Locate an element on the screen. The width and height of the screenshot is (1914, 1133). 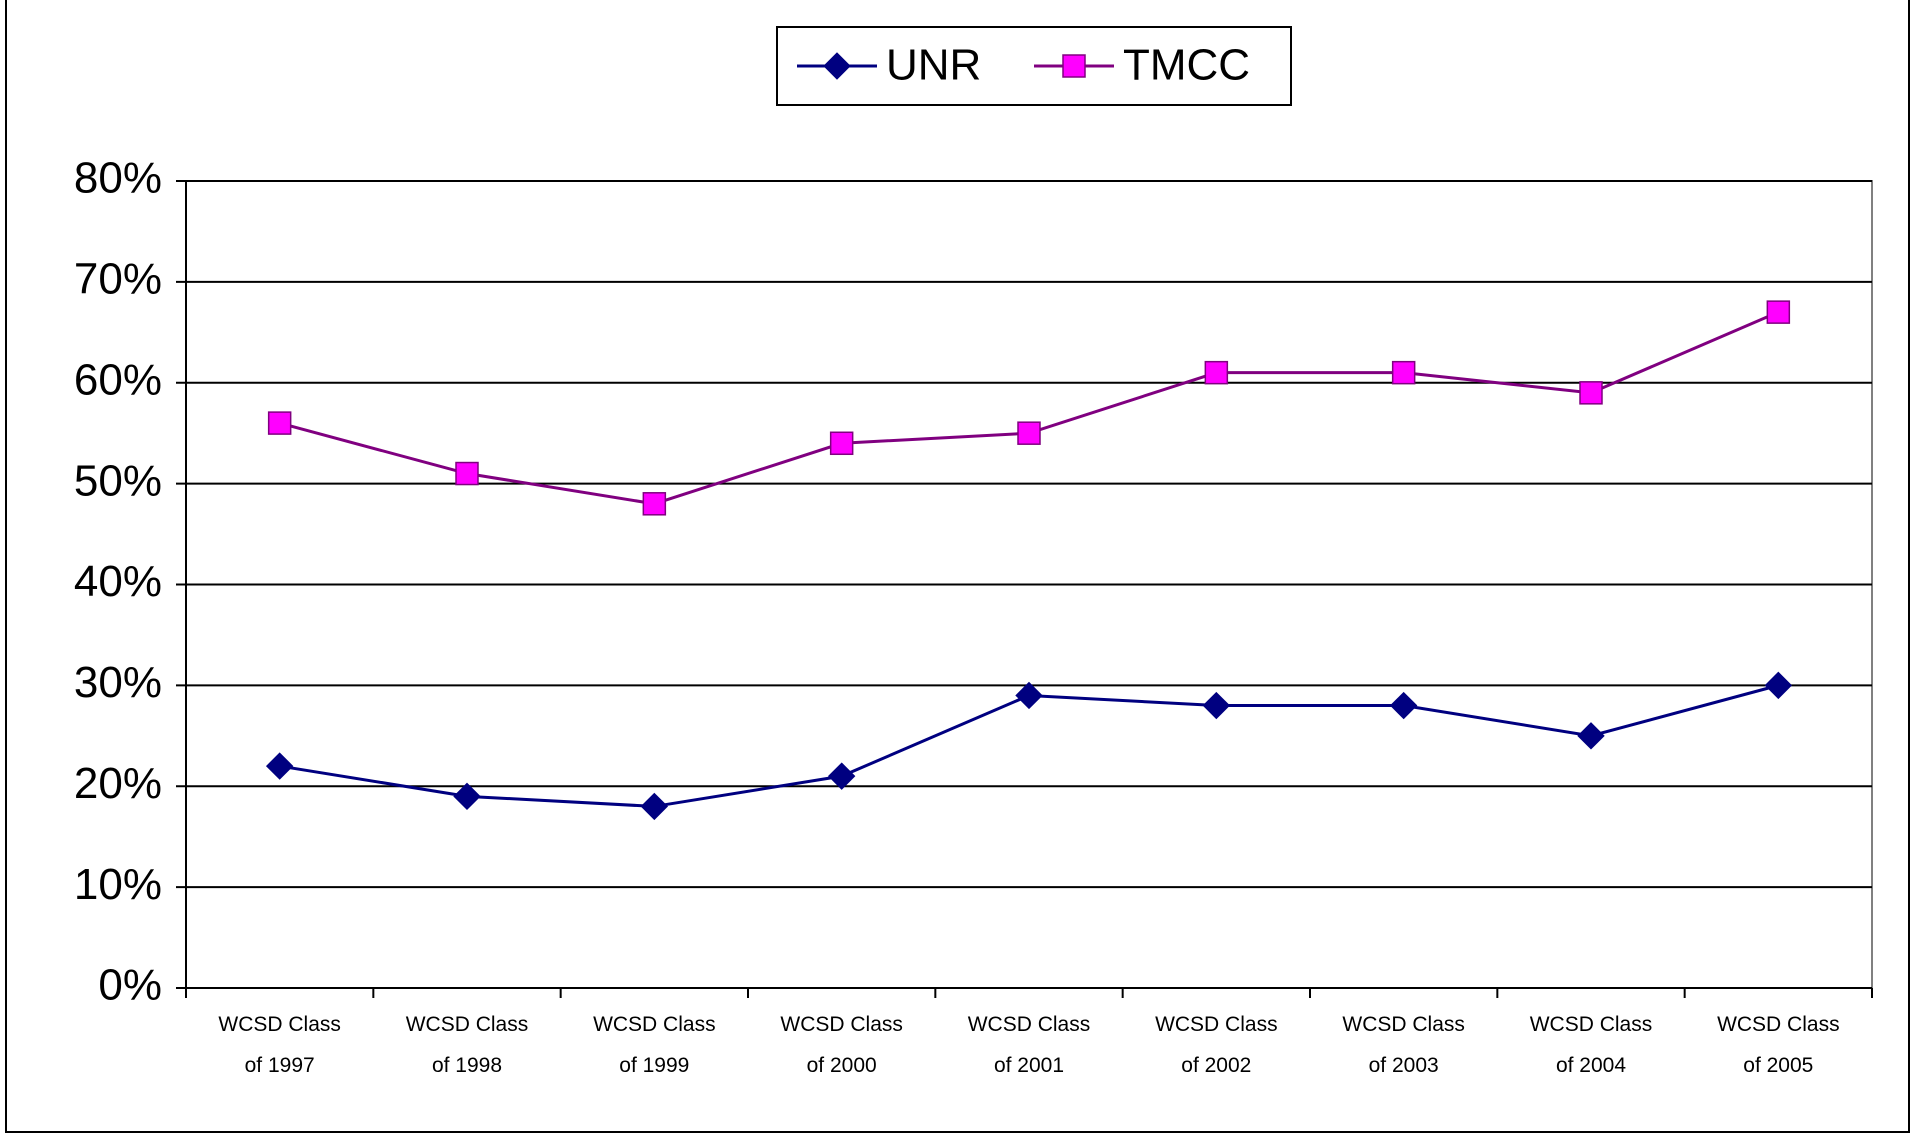
x-tick-label: WCSD Class of 2004 is located at coordinates (1591, 1045).